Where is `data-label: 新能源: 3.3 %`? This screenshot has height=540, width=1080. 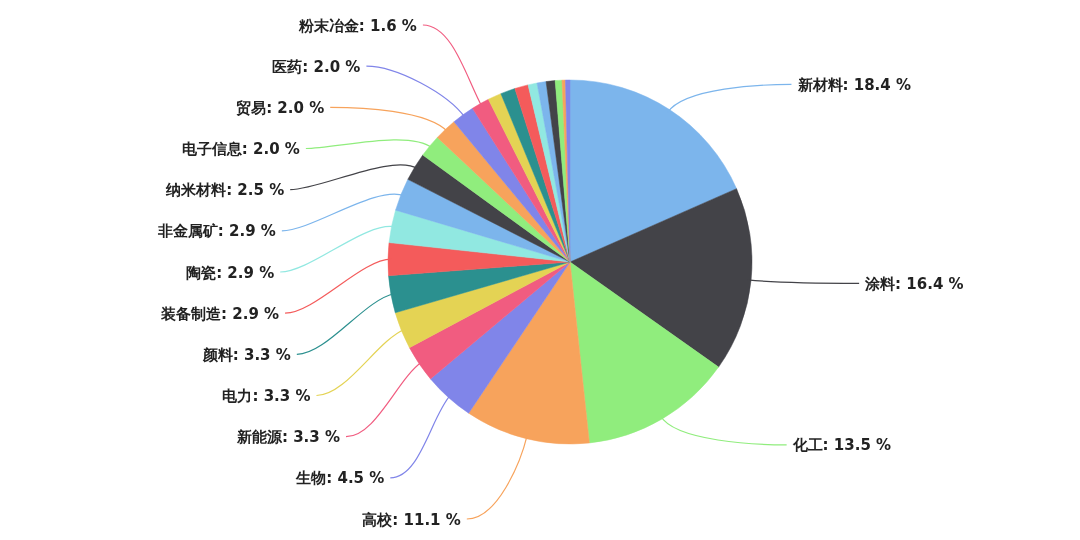
data-label: 新能源: 3.3 % is located at coordinates (288, 437).